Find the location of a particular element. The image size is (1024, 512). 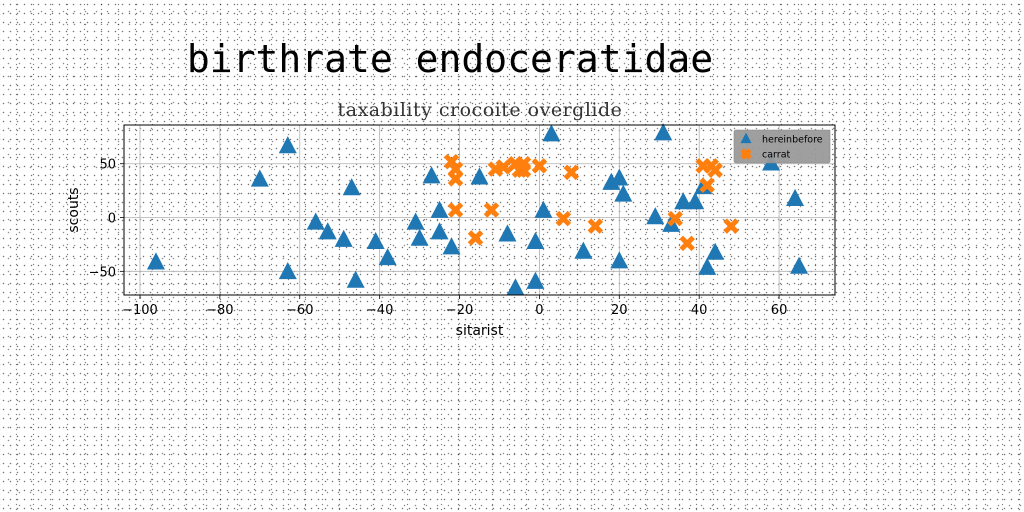

x-tick-label: 60 is located at coordinates (779, 310).